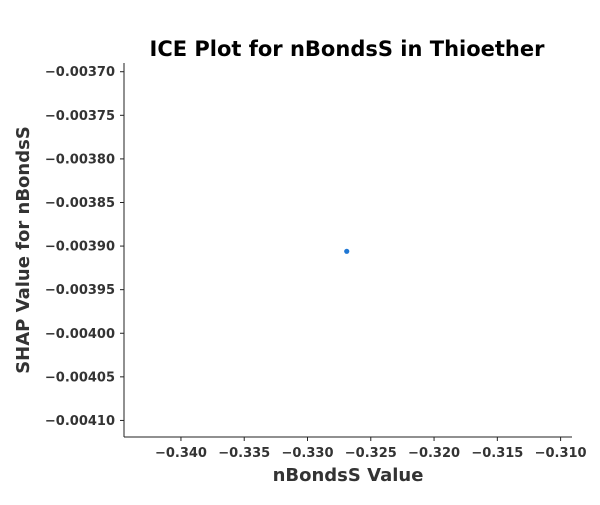  I want to click on y-tick-label: −0.00405, so click(80, 377).